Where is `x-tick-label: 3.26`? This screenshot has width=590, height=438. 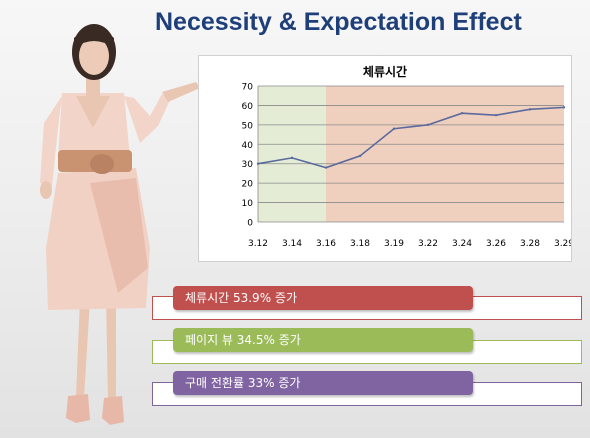
x-tick-label: 3.26 is located at coordinates (496, 244).